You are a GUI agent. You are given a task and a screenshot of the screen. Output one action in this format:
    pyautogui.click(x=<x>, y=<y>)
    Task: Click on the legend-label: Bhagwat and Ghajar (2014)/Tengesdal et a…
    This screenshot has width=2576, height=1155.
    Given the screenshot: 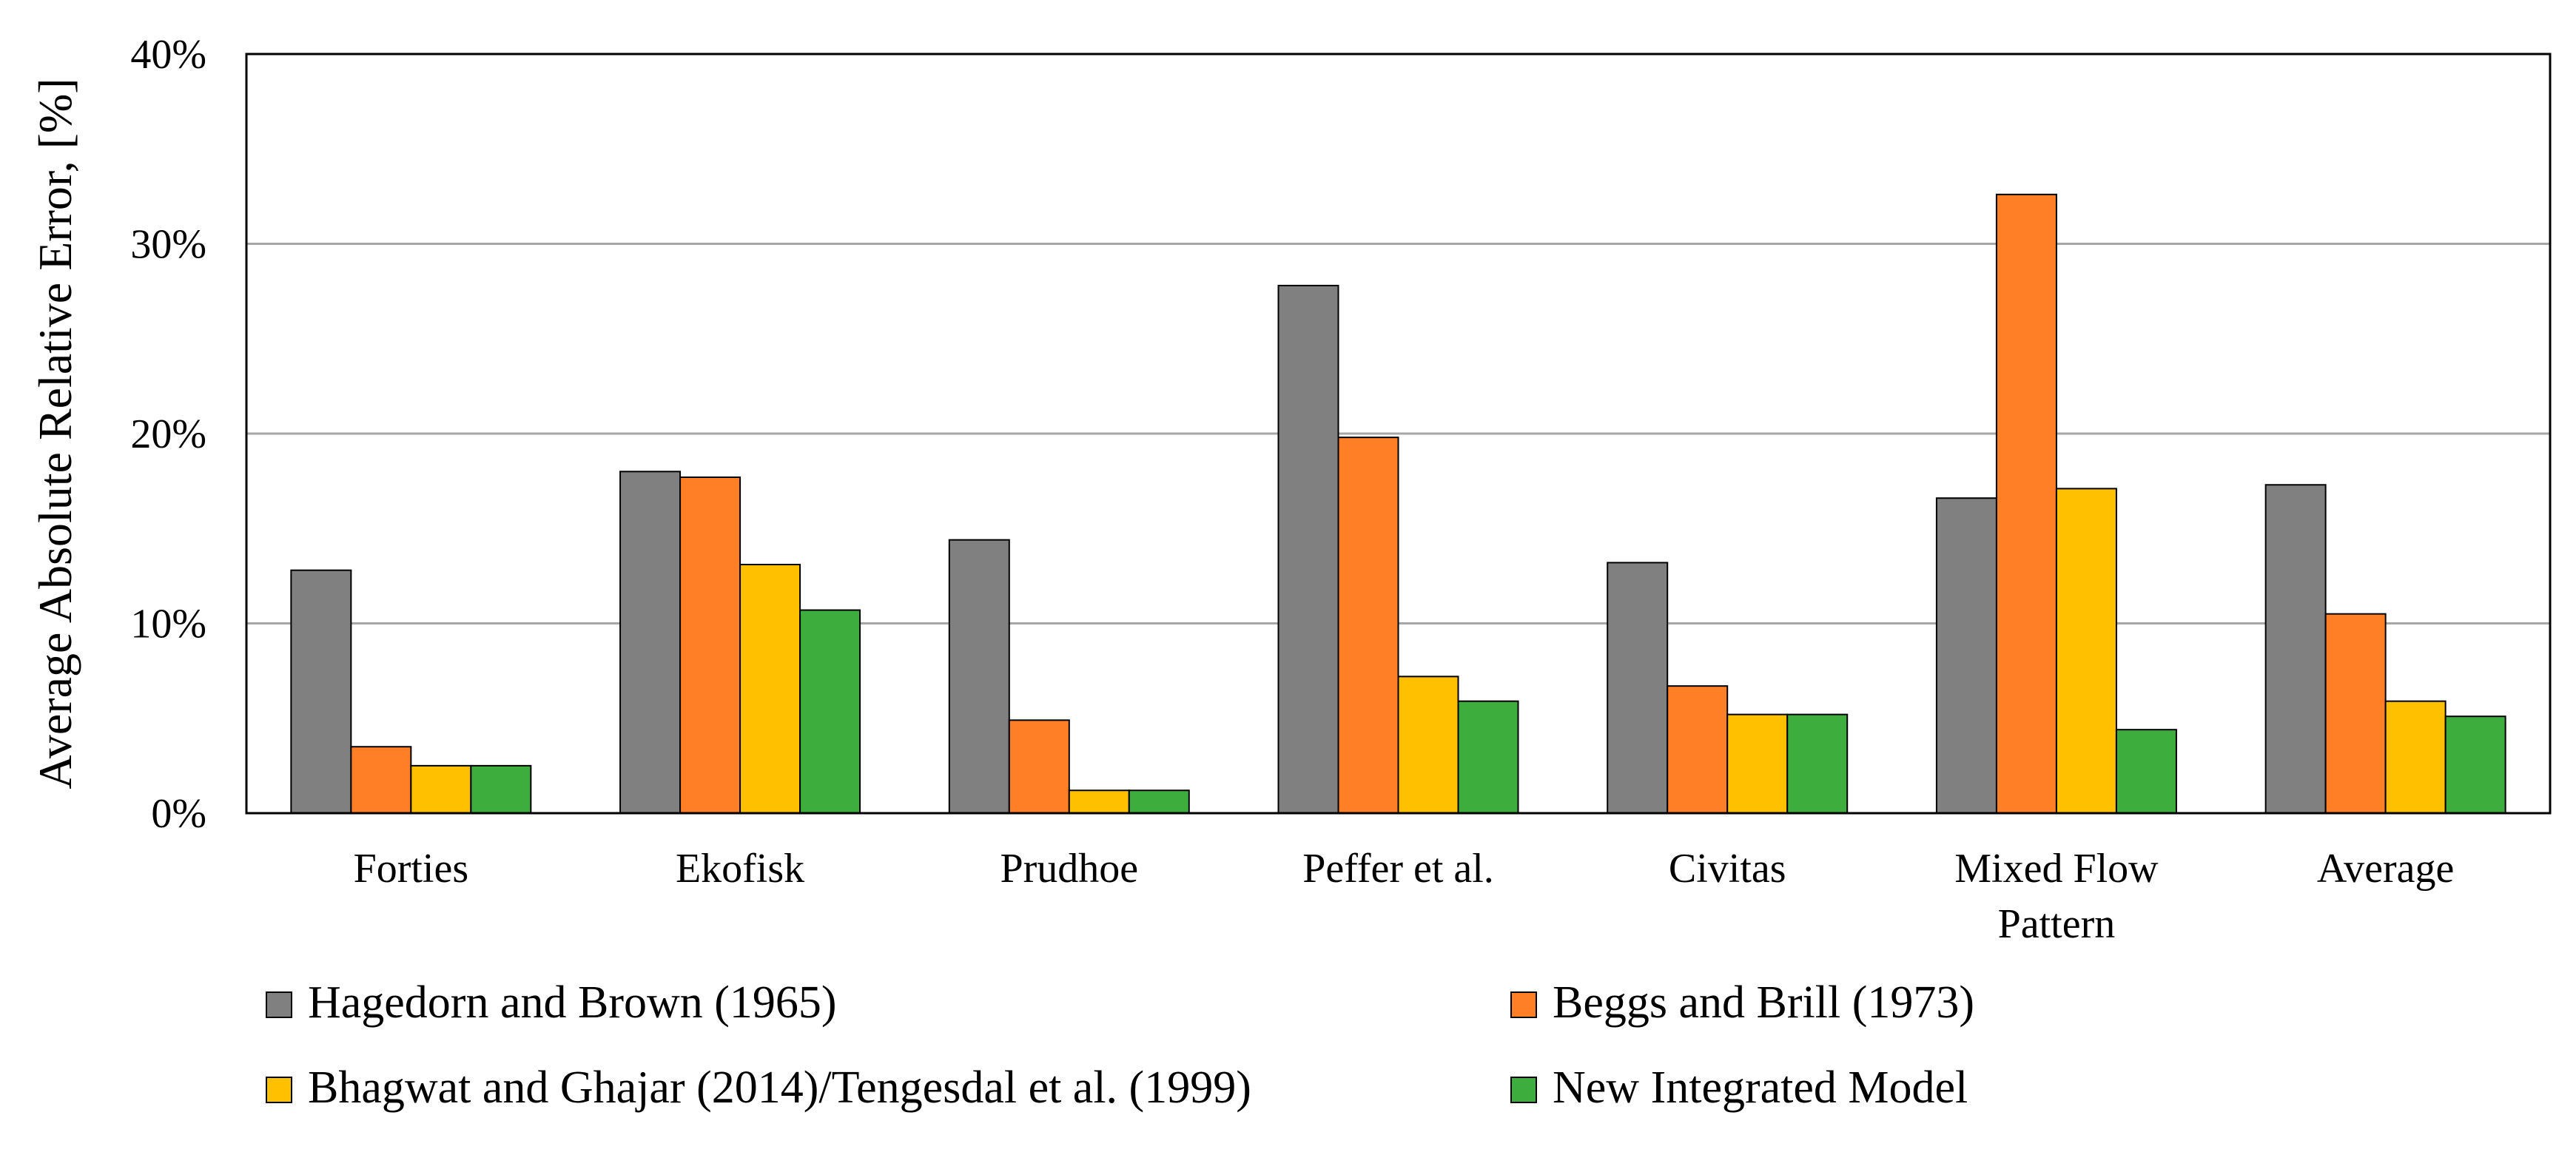 What is the action you would take?
    pyautogui.click(x=779, y=1088)
    